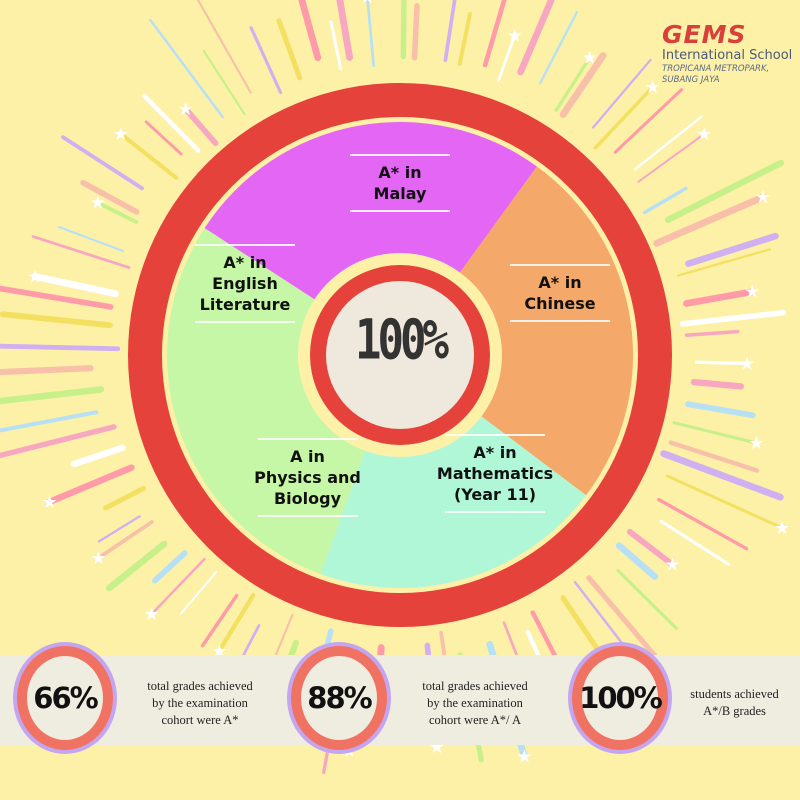  I want to click on segment-label-mathematics: A* in Mathematics (Year 11), so click(495, 473).